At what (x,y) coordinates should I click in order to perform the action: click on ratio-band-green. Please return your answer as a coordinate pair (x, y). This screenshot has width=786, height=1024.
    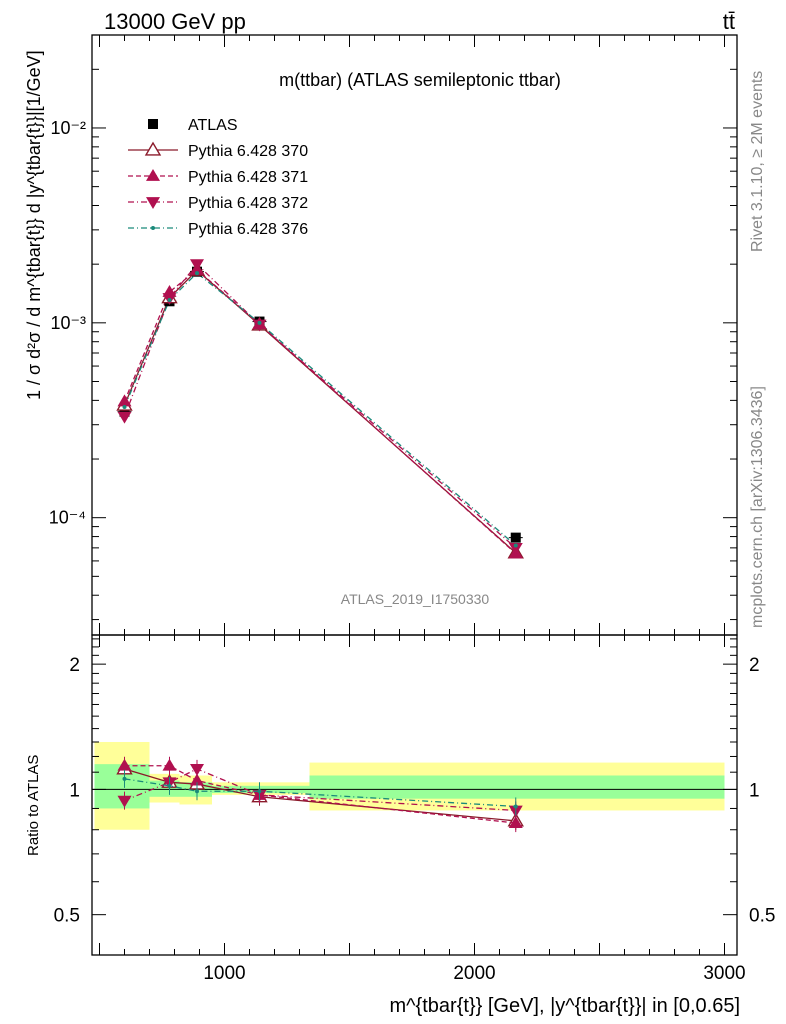
    Looking at the image, I should click on (517, 787).